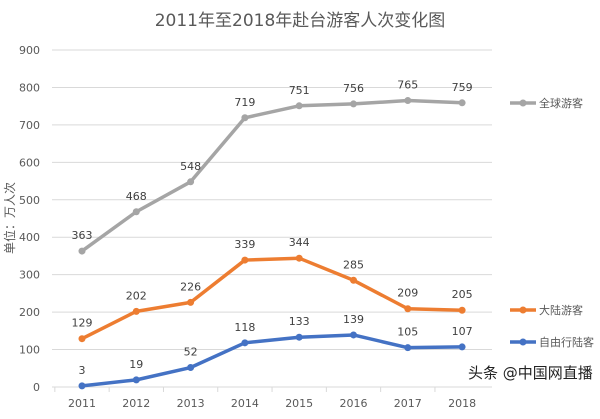 The width and height of the screenshot is (600, 419). I want to click on y-tick-label: 200, so click(29, 312).